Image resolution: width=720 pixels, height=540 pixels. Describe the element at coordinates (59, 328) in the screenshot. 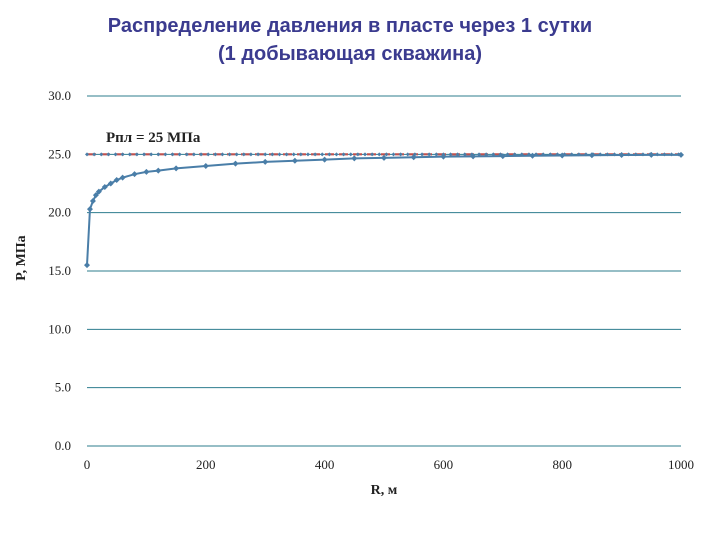

I see `y-tick-label: 10.0` at that location.